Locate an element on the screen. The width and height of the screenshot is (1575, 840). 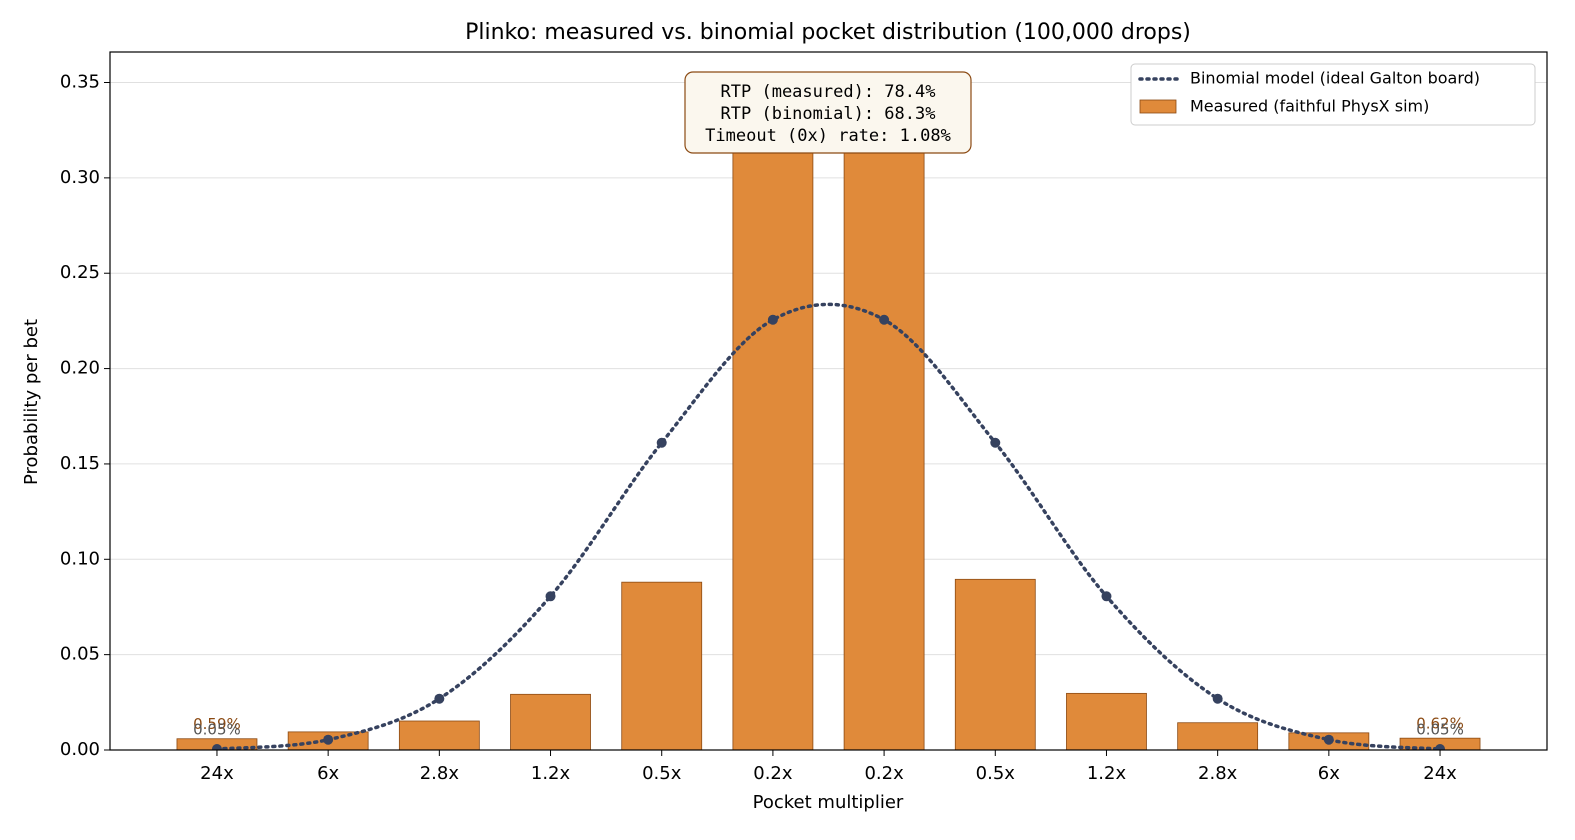
y-axis-label: Probability per bet is located at coordinates (31, 402).